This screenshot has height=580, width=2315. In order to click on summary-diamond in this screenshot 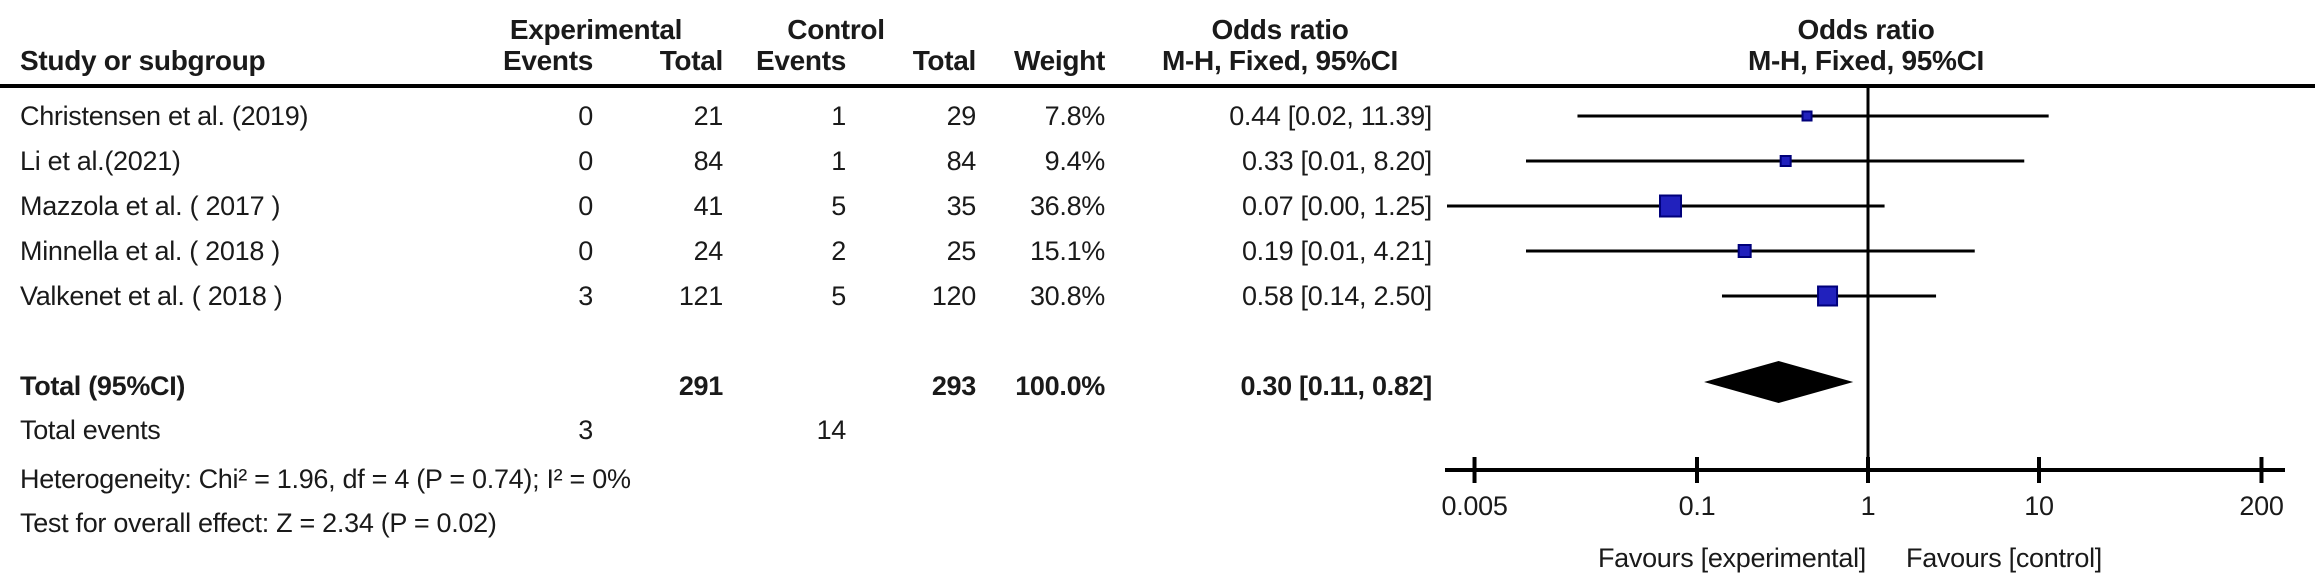, I will do `click(1779, 382)`.